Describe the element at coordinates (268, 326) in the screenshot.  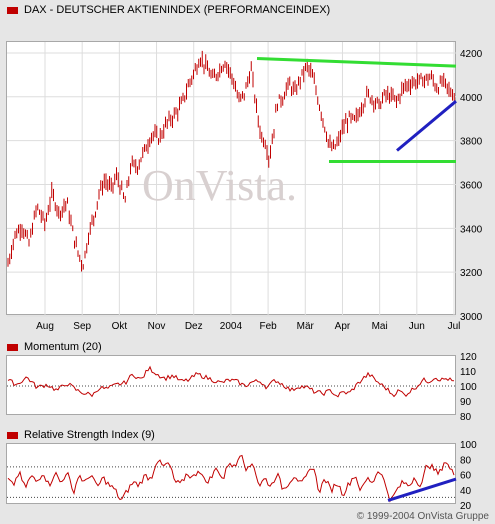
I see `x-tick-label: Feb` at that location.